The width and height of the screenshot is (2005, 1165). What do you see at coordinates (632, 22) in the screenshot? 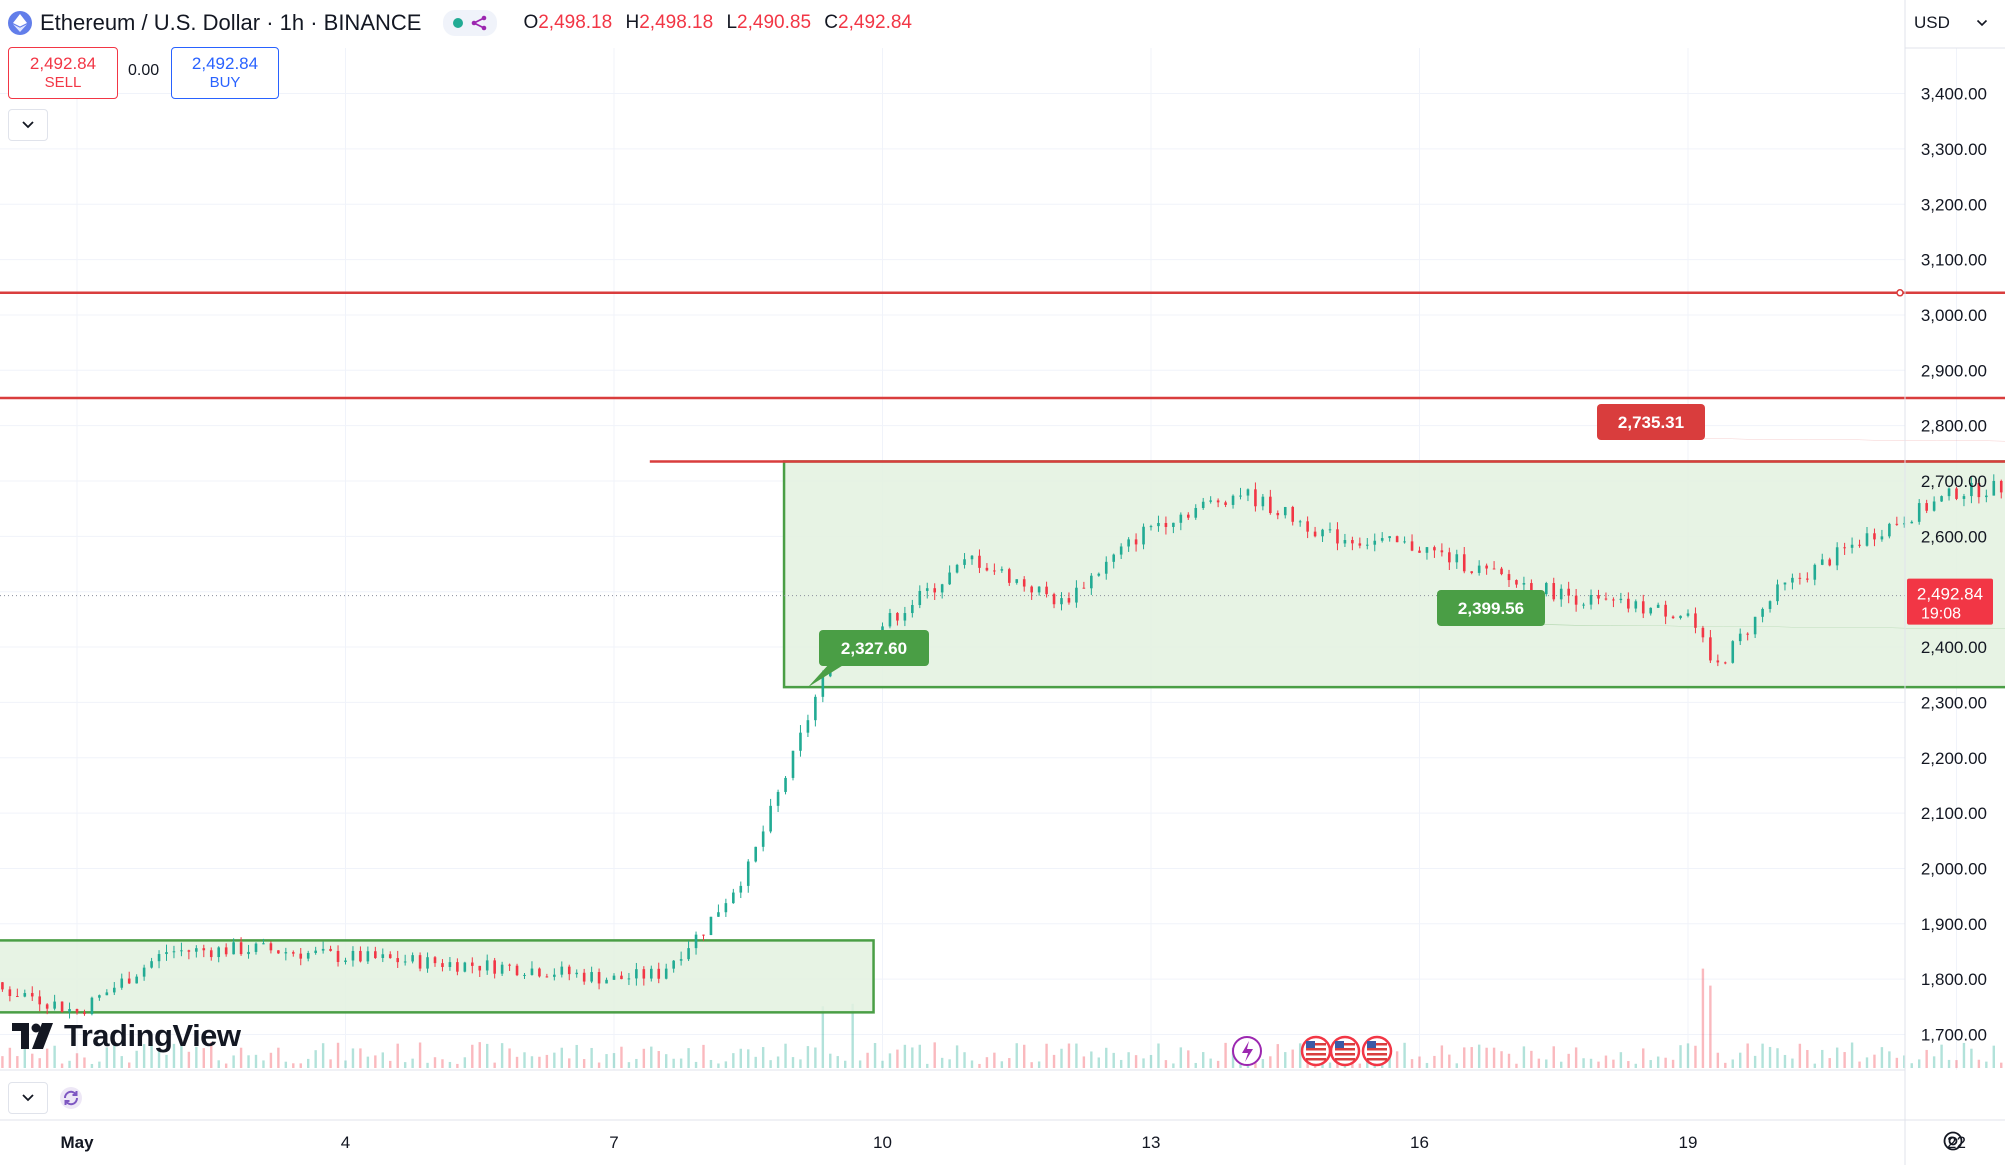
I see `high-key: H` at bounding box center [632, 22].